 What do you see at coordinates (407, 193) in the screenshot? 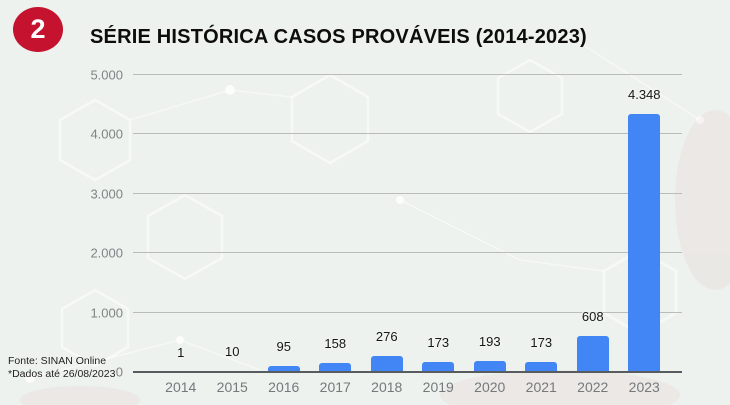
I see `gridline-3.000` at bounding box center [407, 193].